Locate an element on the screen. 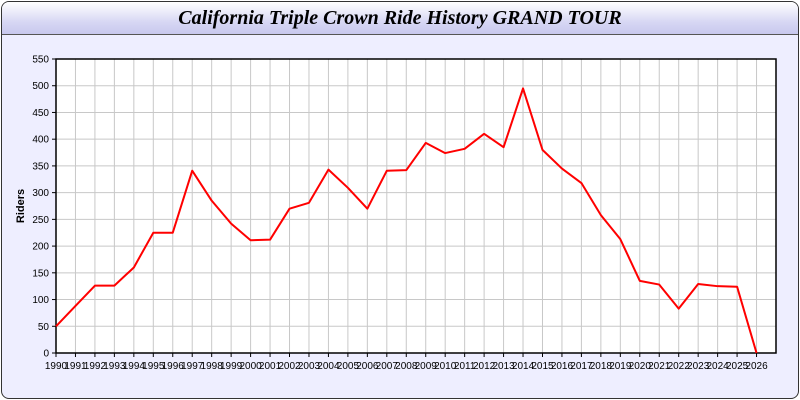 This screenshot has height=400, width=800. y-tick-label: 550 is located at coordinates (40, 60).